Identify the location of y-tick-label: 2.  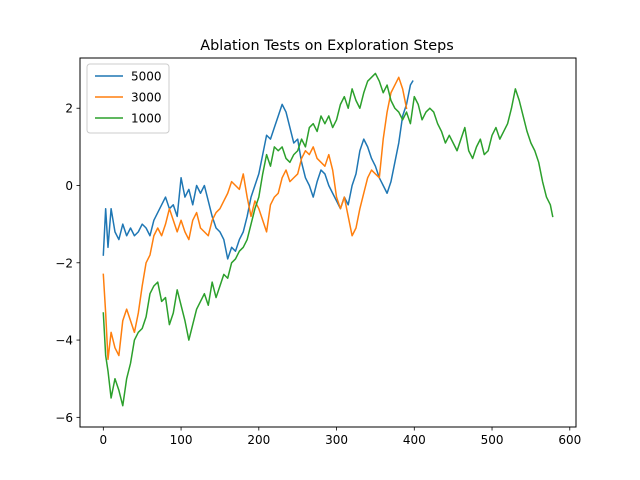
(69, 109).